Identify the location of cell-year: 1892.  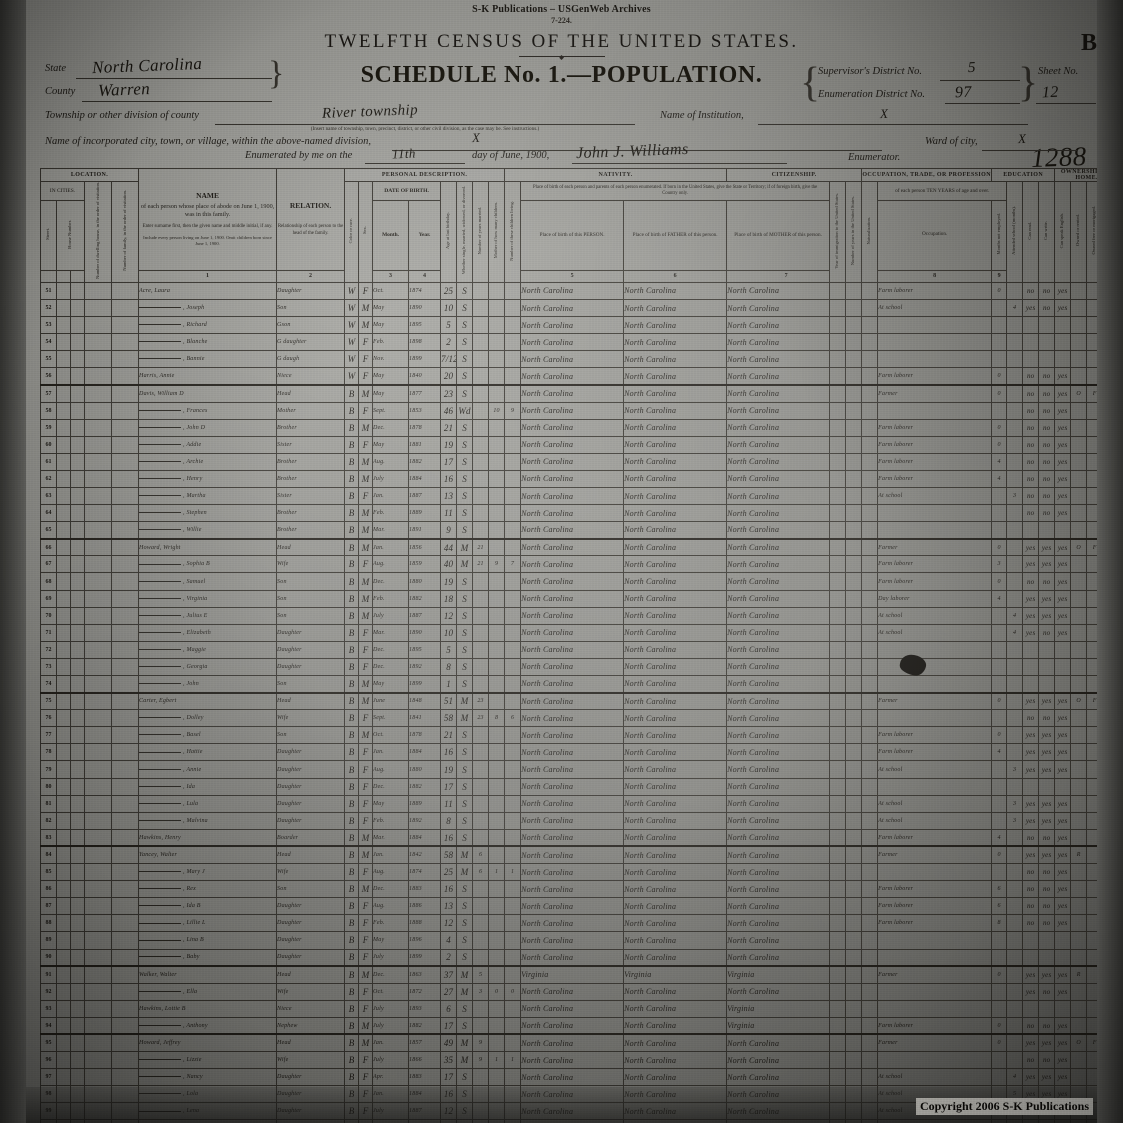
(425, 820).